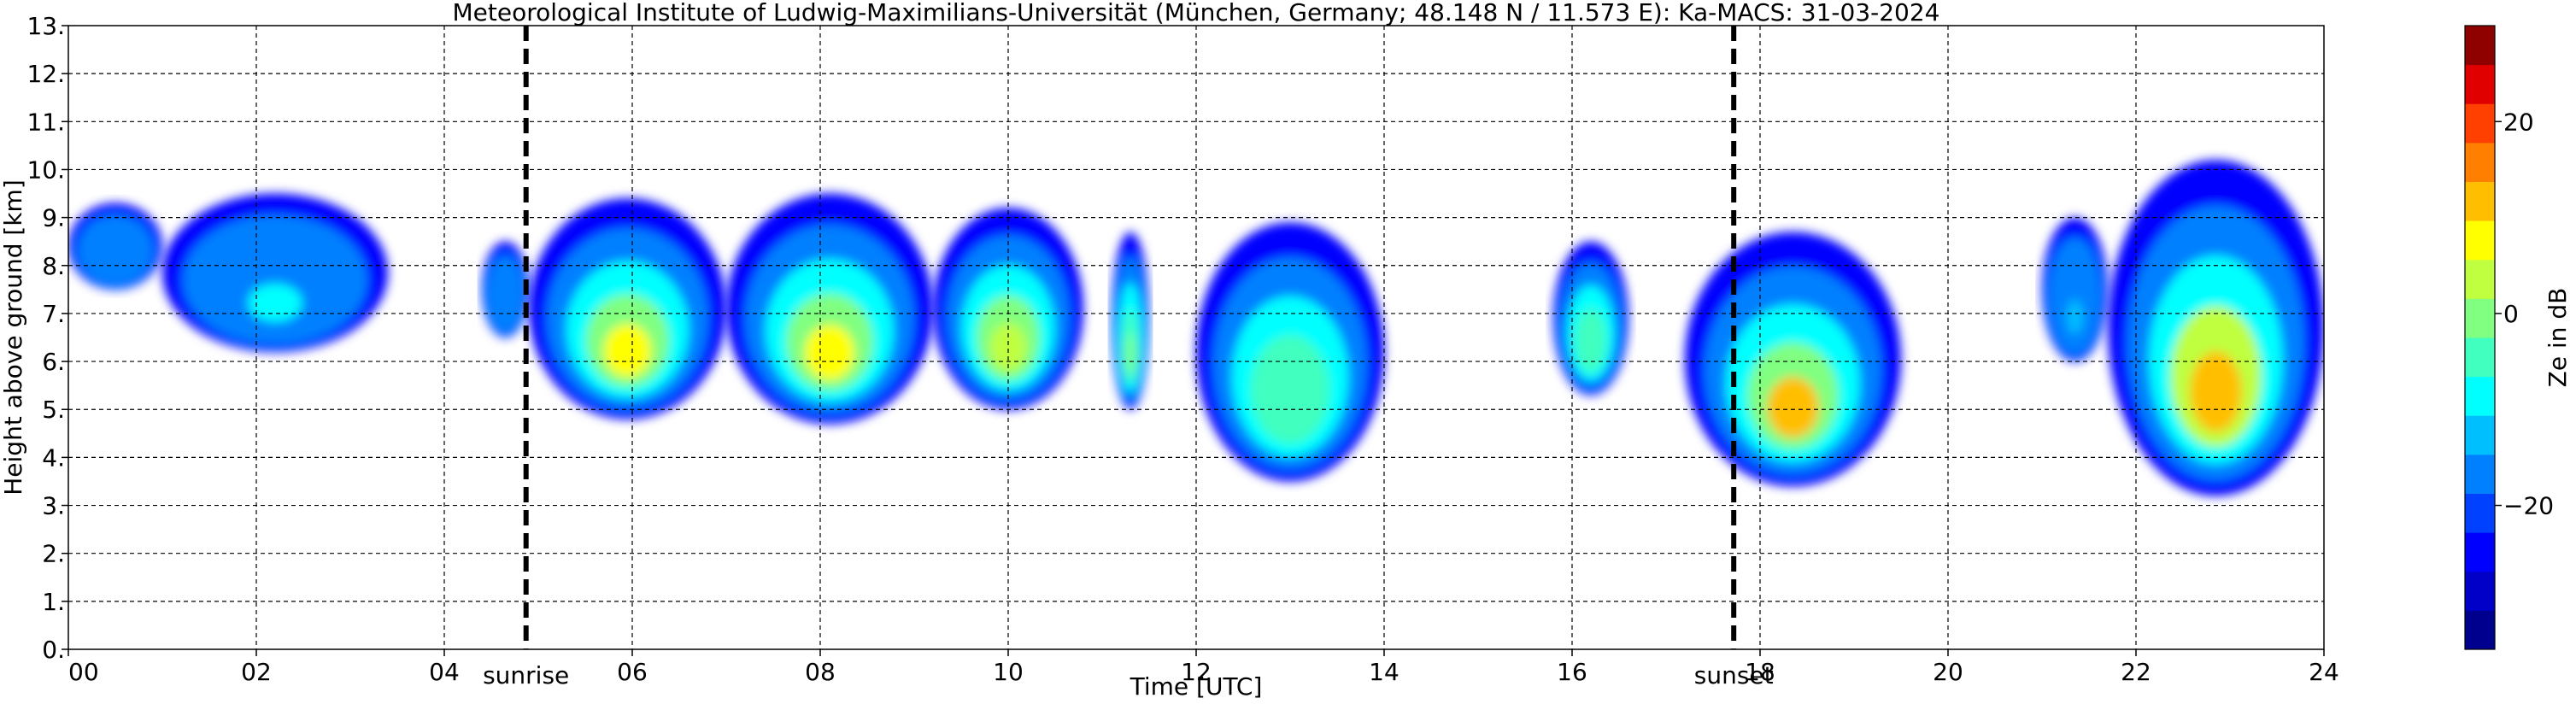  Describe the element at coordinates (445, 672) in the screenshot. I see `x-tick-label: 04` at that location.